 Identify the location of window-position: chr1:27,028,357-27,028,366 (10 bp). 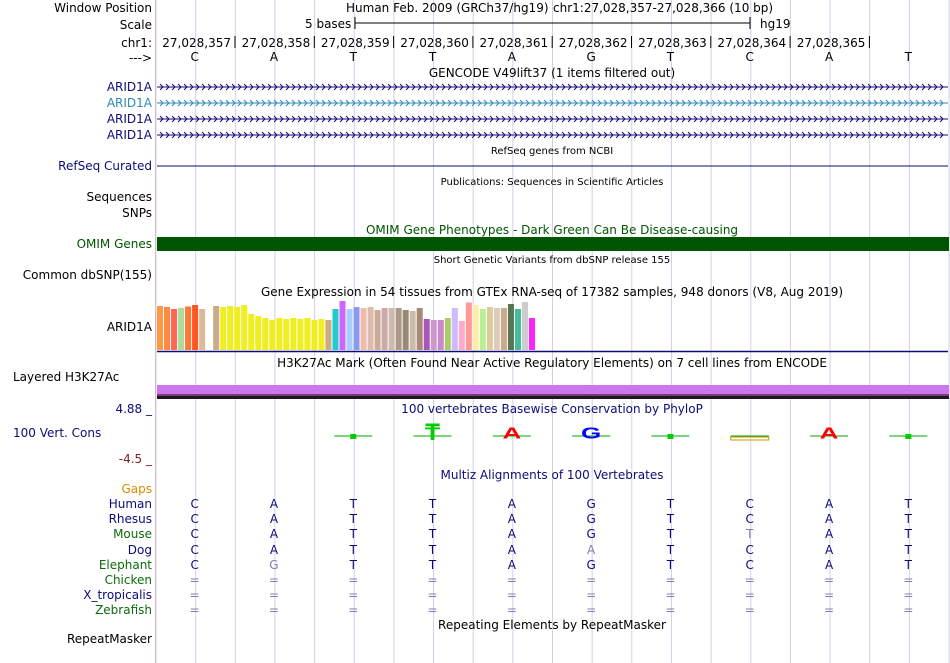
(663, 8).